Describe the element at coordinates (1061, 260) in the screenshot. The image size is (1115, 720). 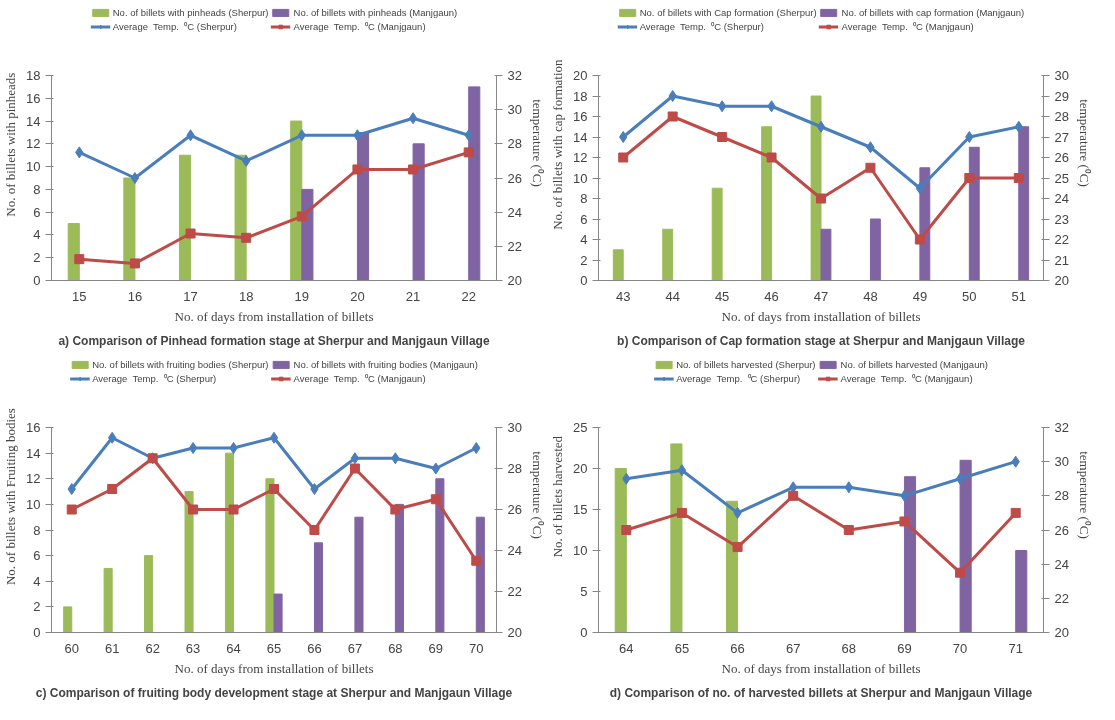
I see `y2-tick-label: 21` at that location.